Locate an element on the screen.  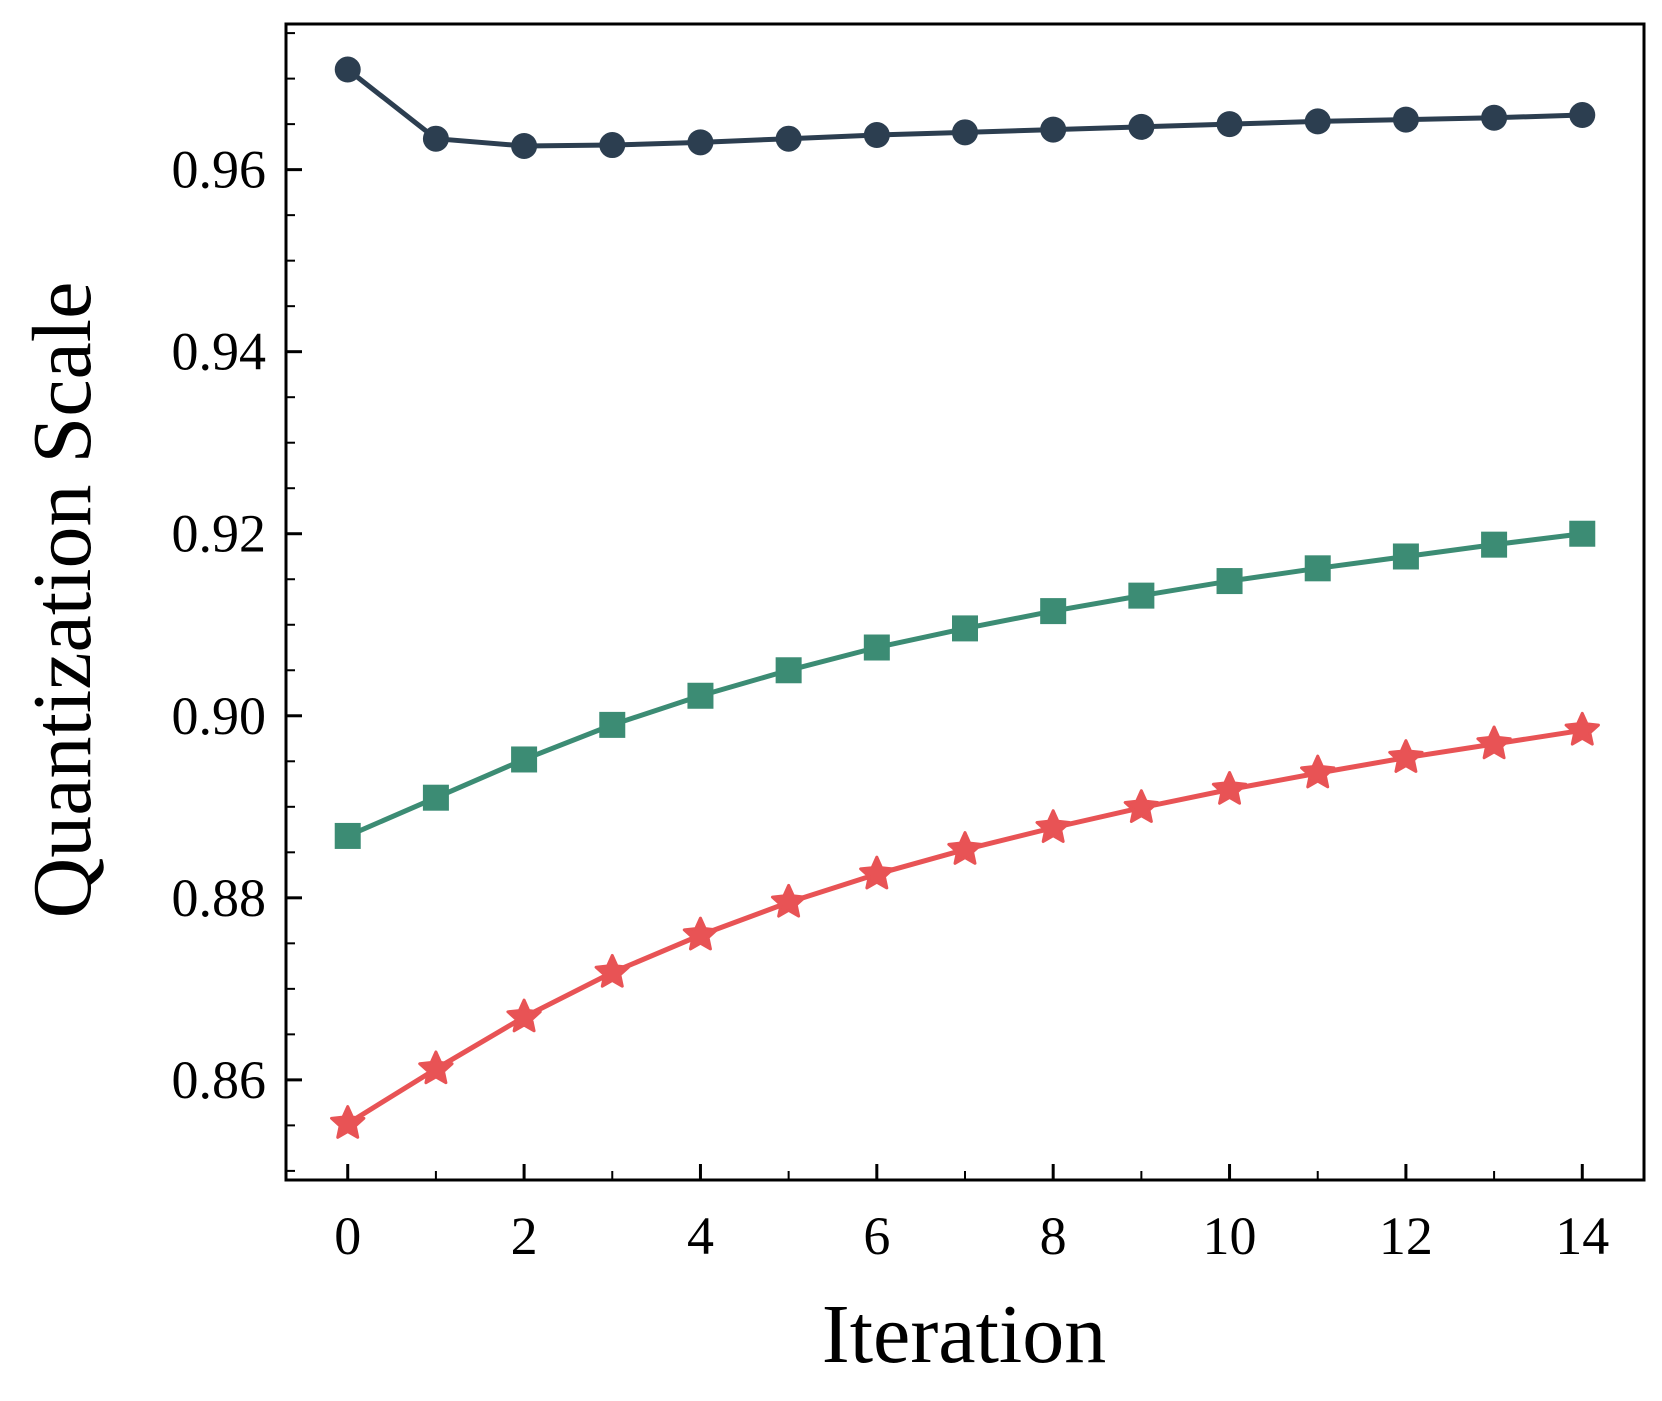
x-tick-label: 0 is located at coordinates (347, 1236).